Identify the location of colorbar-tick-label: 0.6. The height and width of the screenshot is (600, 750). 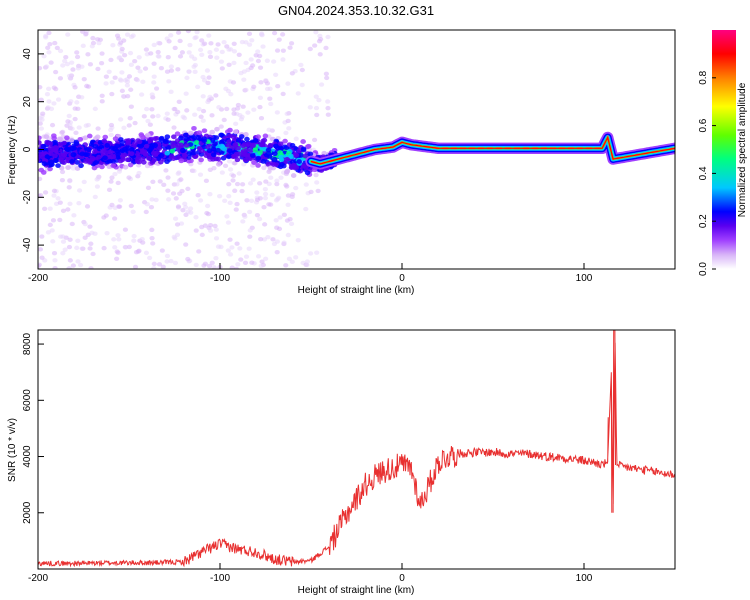
(703, 125).